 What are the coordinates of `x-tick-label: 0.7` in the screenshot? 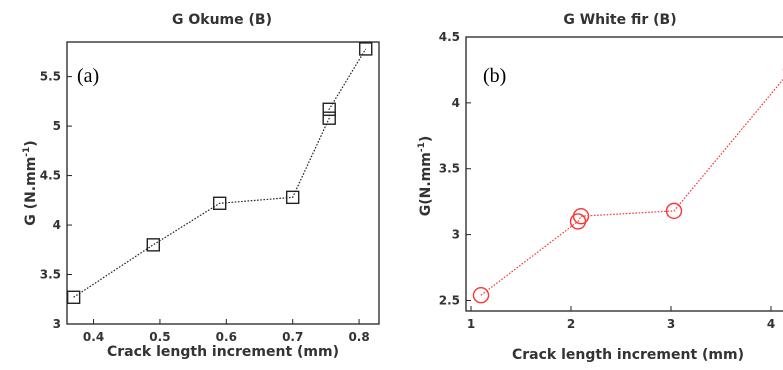 It's located at (292, 337).